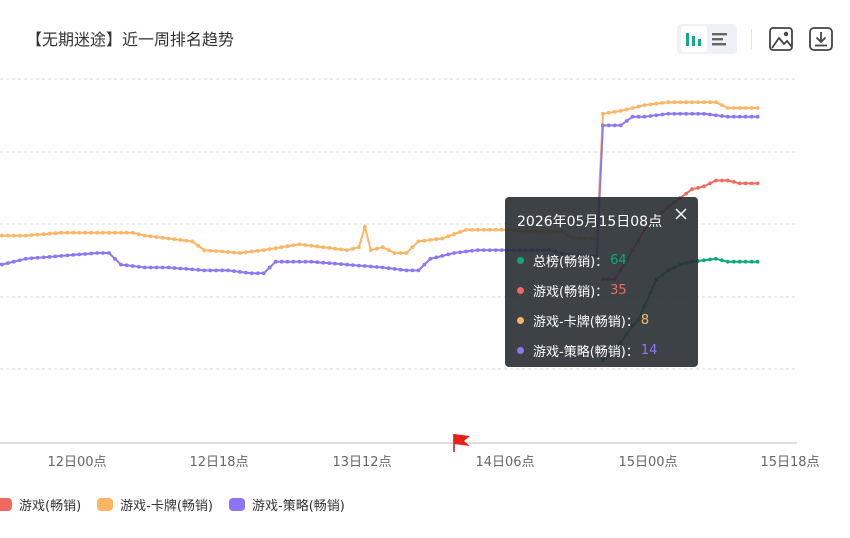 This screenshot has width=850, height=538. I want to click on flag-icon, so click(461, 443).